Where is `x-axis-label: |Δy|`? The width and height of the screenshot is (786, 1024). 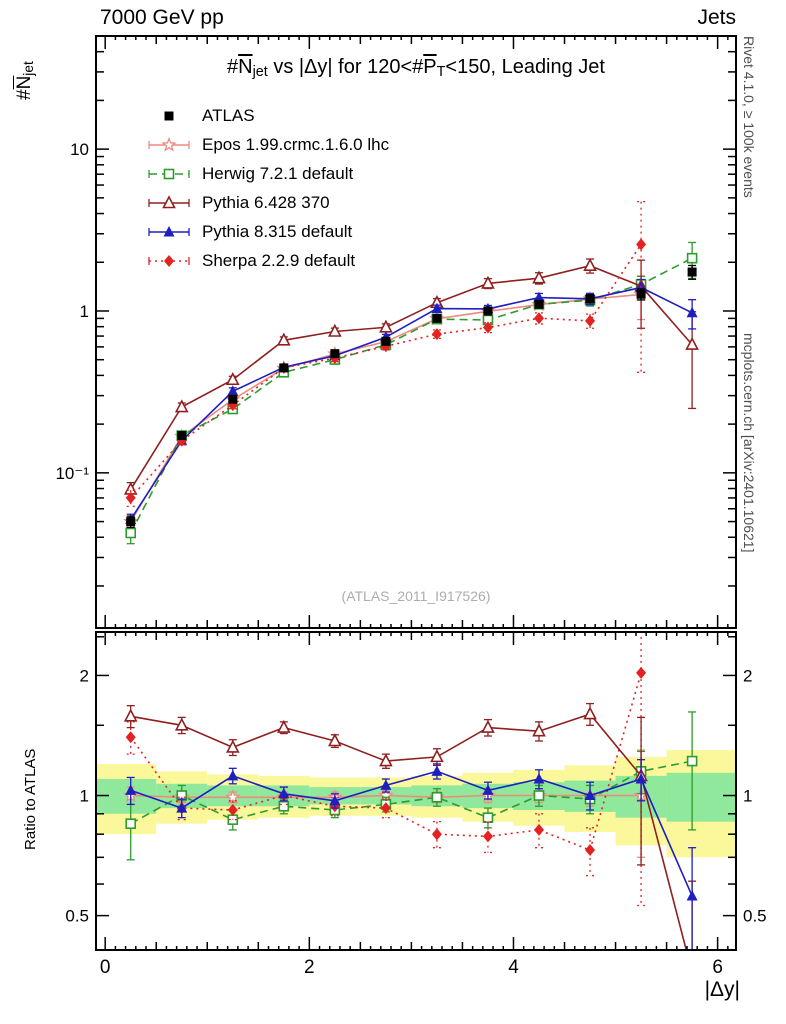
x-axis-label: |Δy| is located at coordinates (722, 989).